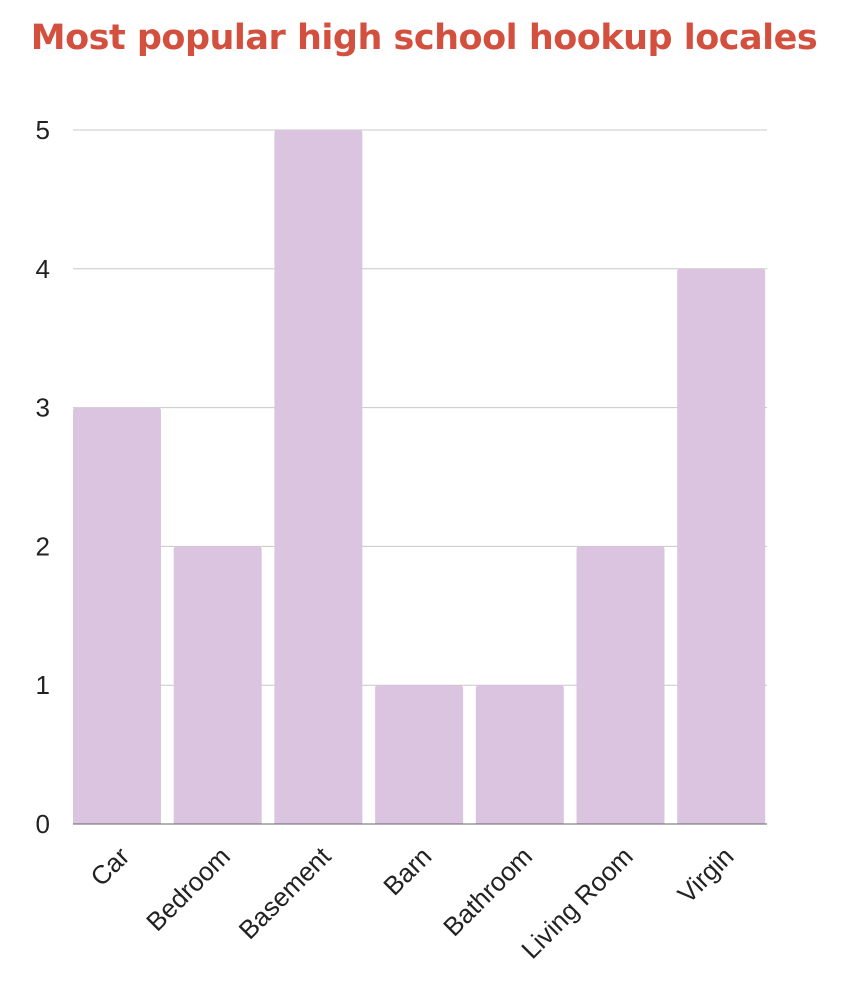  I want to click on y-tick-label: 3, so click(43, 408).